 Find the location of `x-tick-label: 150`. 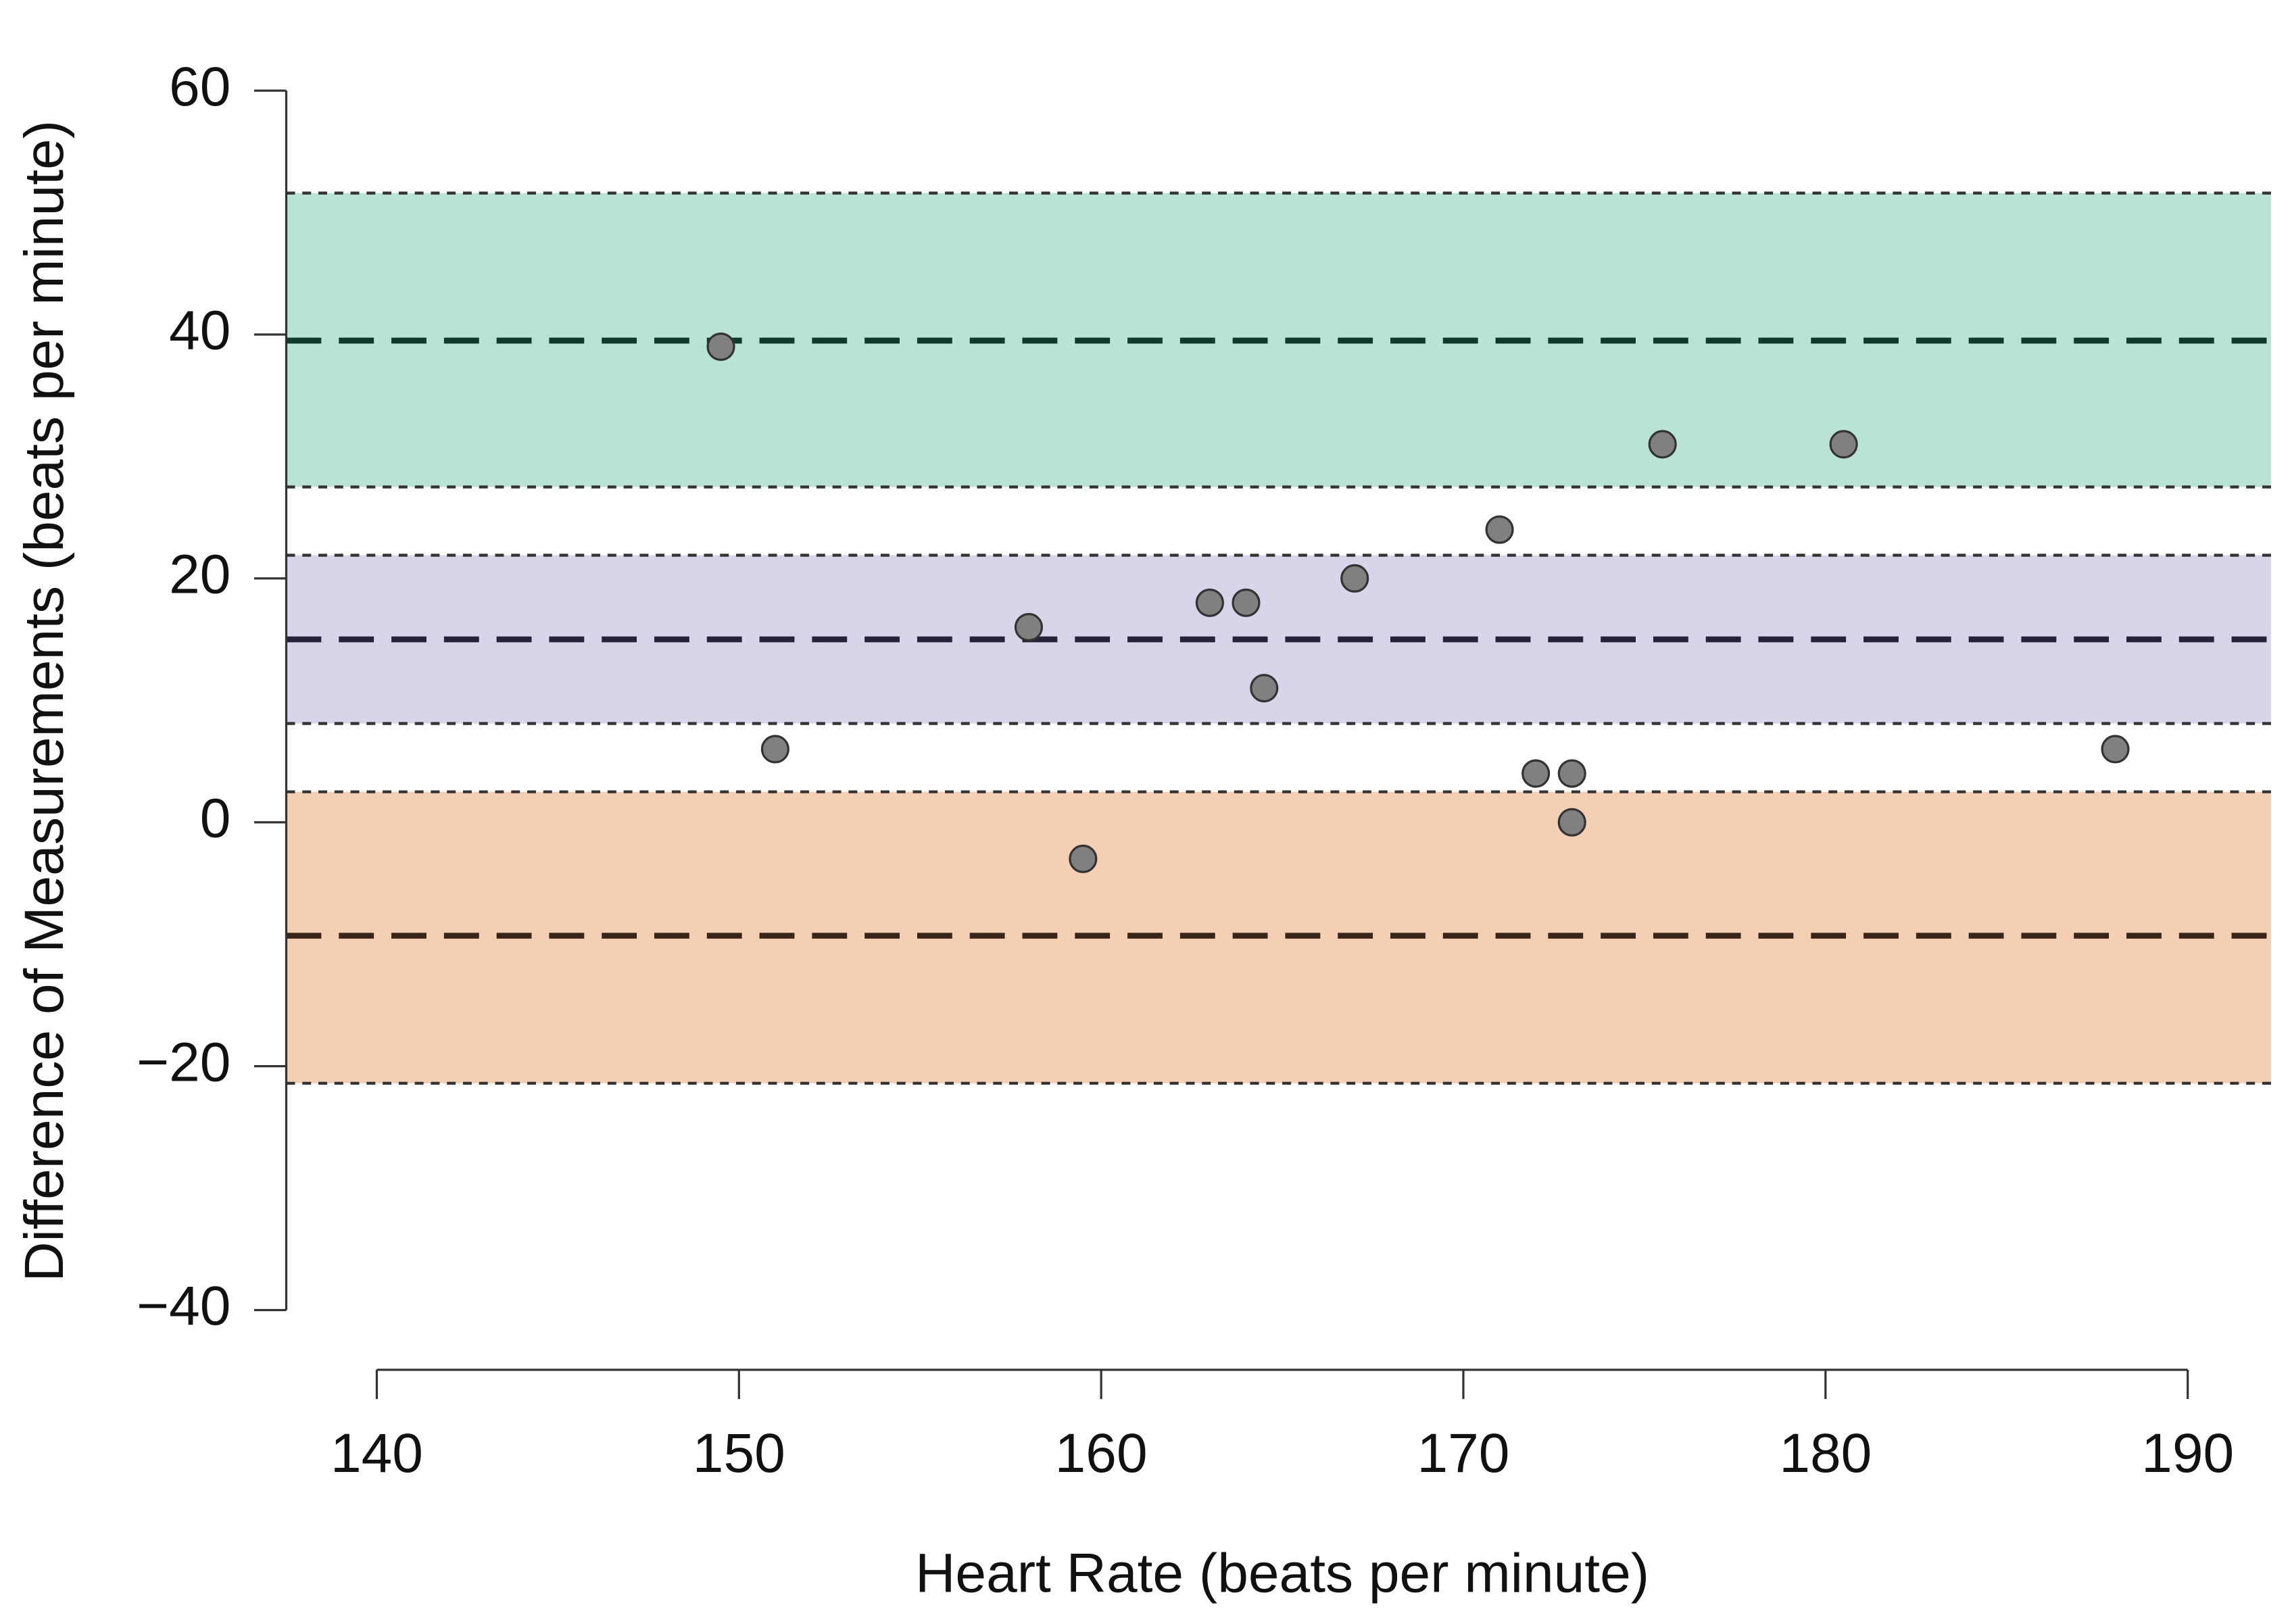

x-tick-label: 150 is located at coordinates (739, 1454).